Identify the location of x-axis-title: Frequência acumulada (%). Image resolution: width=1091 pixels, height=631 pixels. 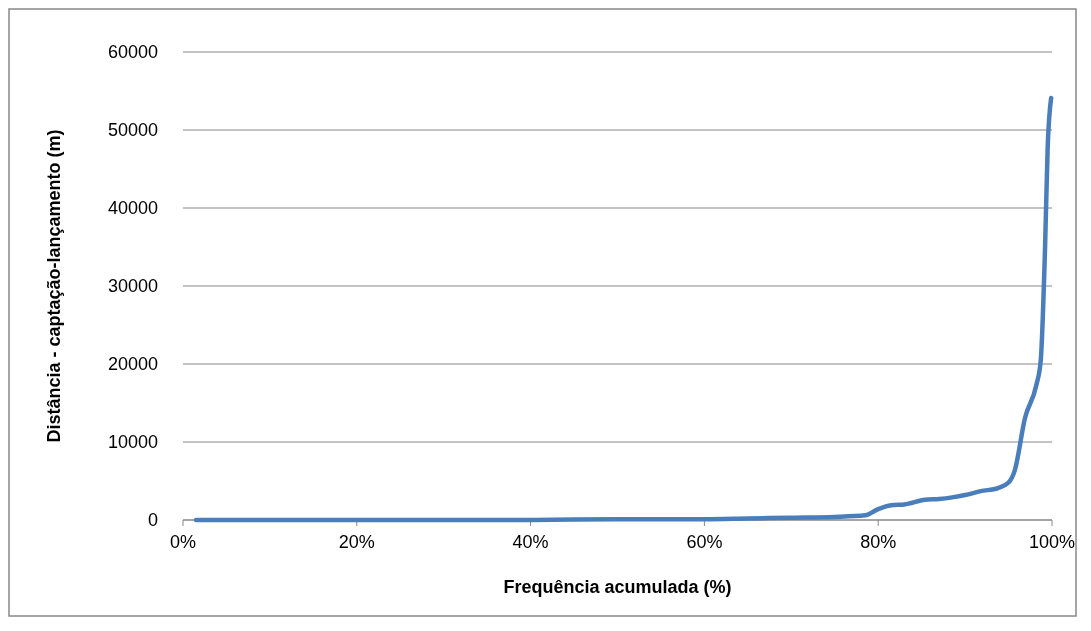
(617, 587).